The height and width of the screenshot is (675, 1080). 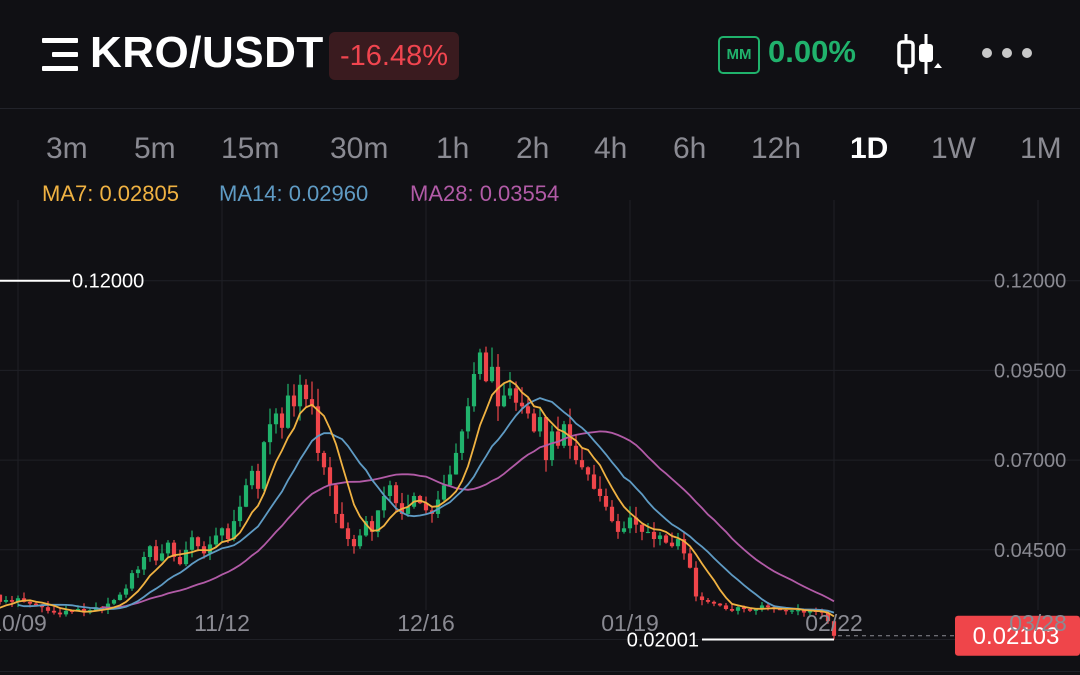 What do you see at coordinates (1030, 551) in the screenshot?
I see `y-axis-tick-label: 0.04500` at bounding box center [1030, 551].